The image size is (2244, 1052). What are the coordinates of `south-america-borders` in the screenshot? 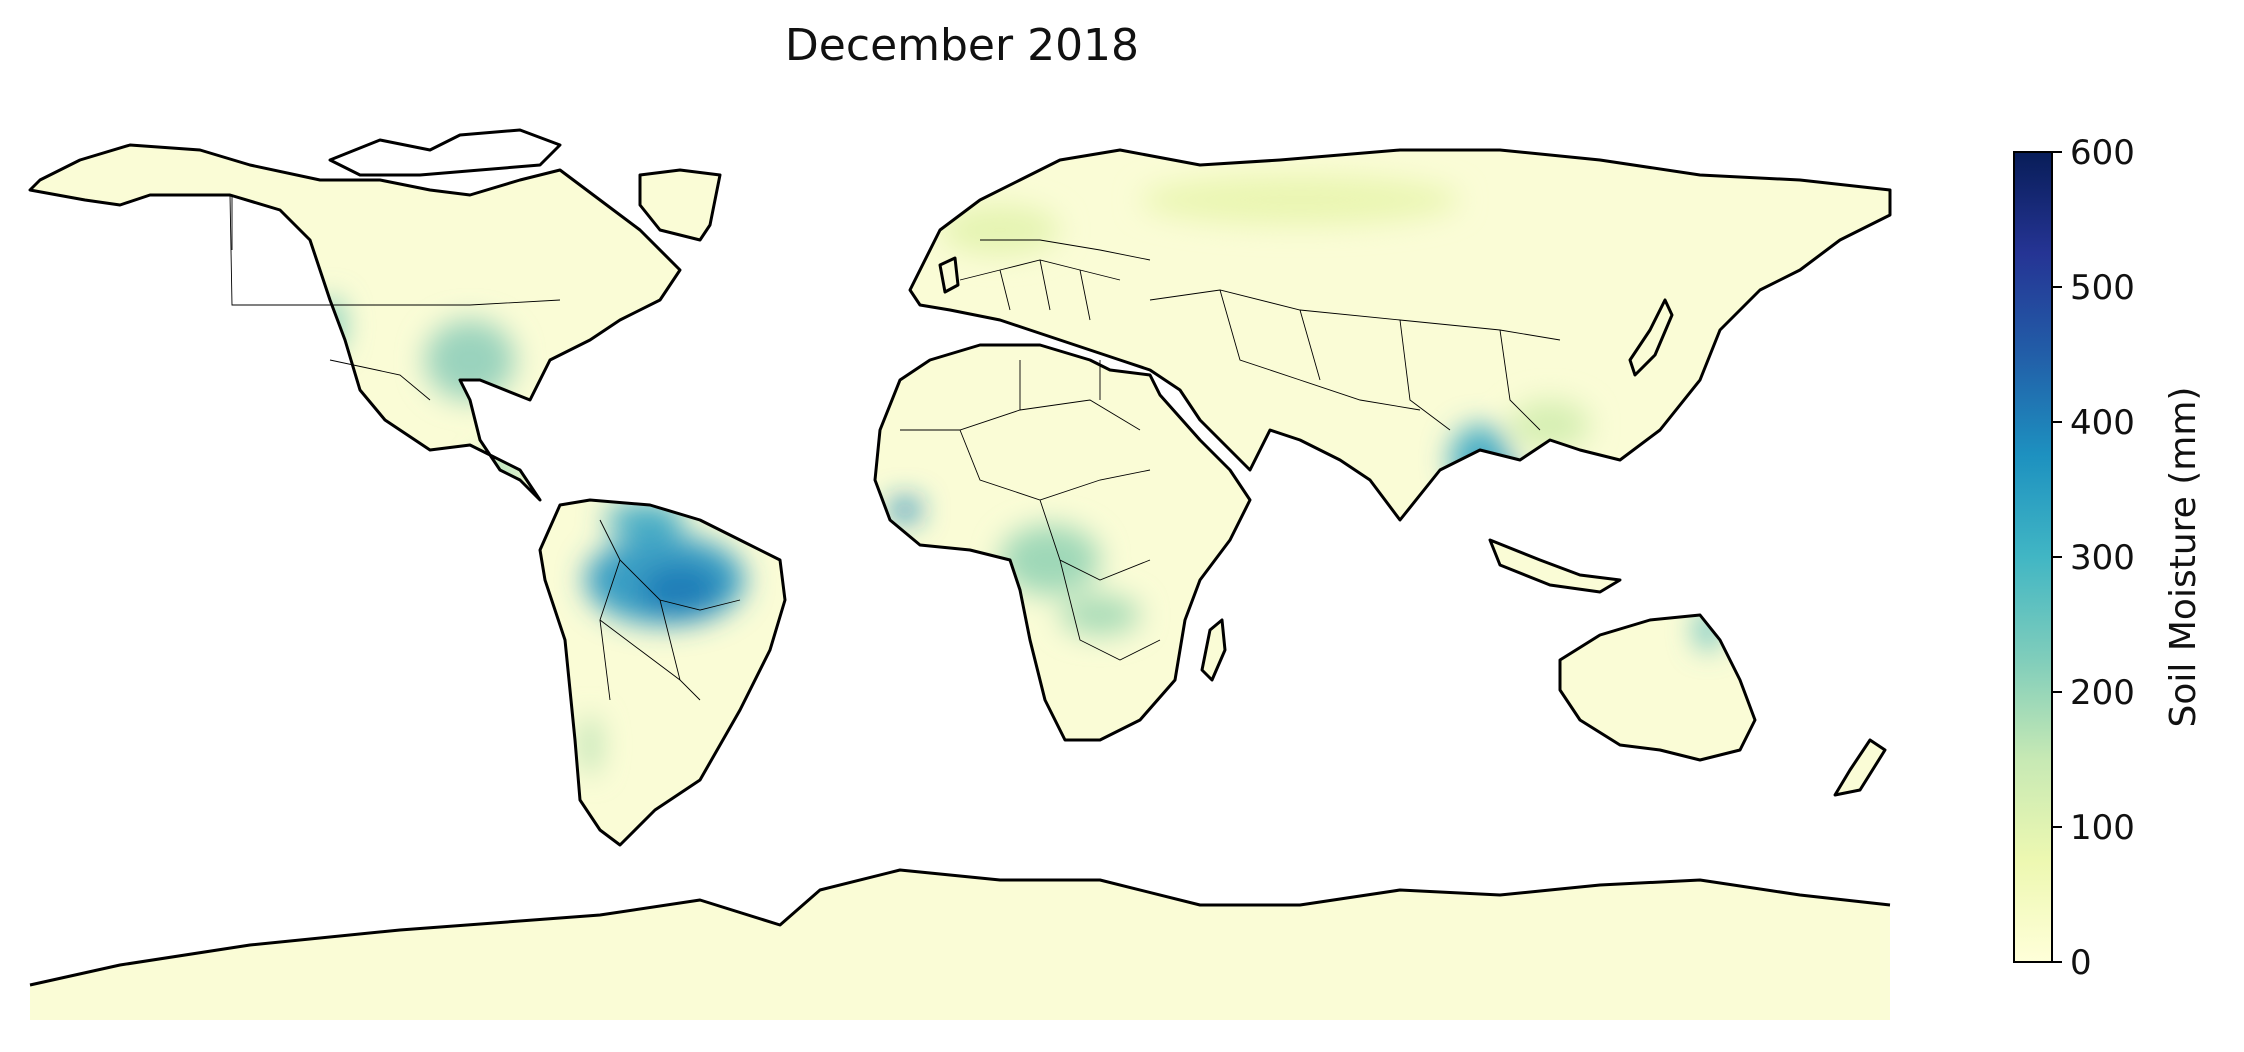 It's located at (670, 610).